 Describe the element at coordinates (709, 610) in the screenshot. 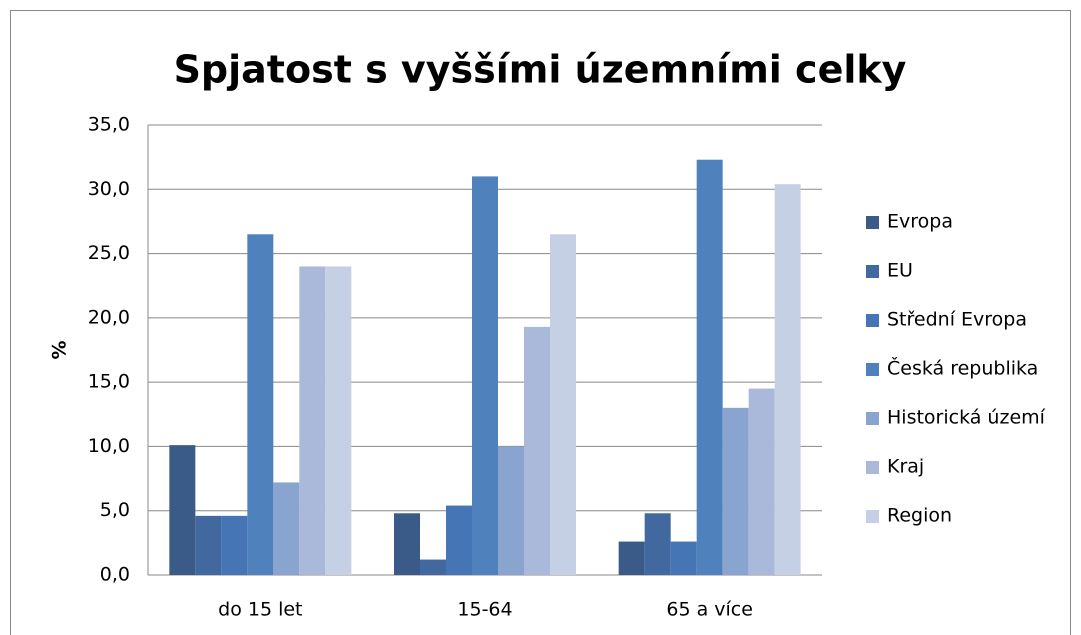

I see `x-tick-label: 65 a více` at that location.